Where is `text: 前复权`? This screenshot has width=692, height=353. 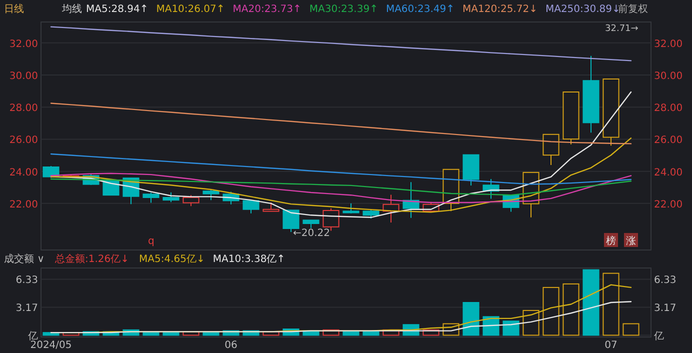 text: 前复权 is located at coordinates (633, 9).